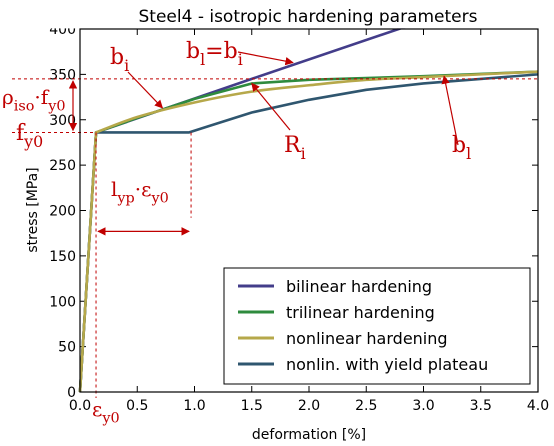 The height and width of the screenshot is (446, 554). I want to click on annotation-ri: Ri, so click(295, 148).